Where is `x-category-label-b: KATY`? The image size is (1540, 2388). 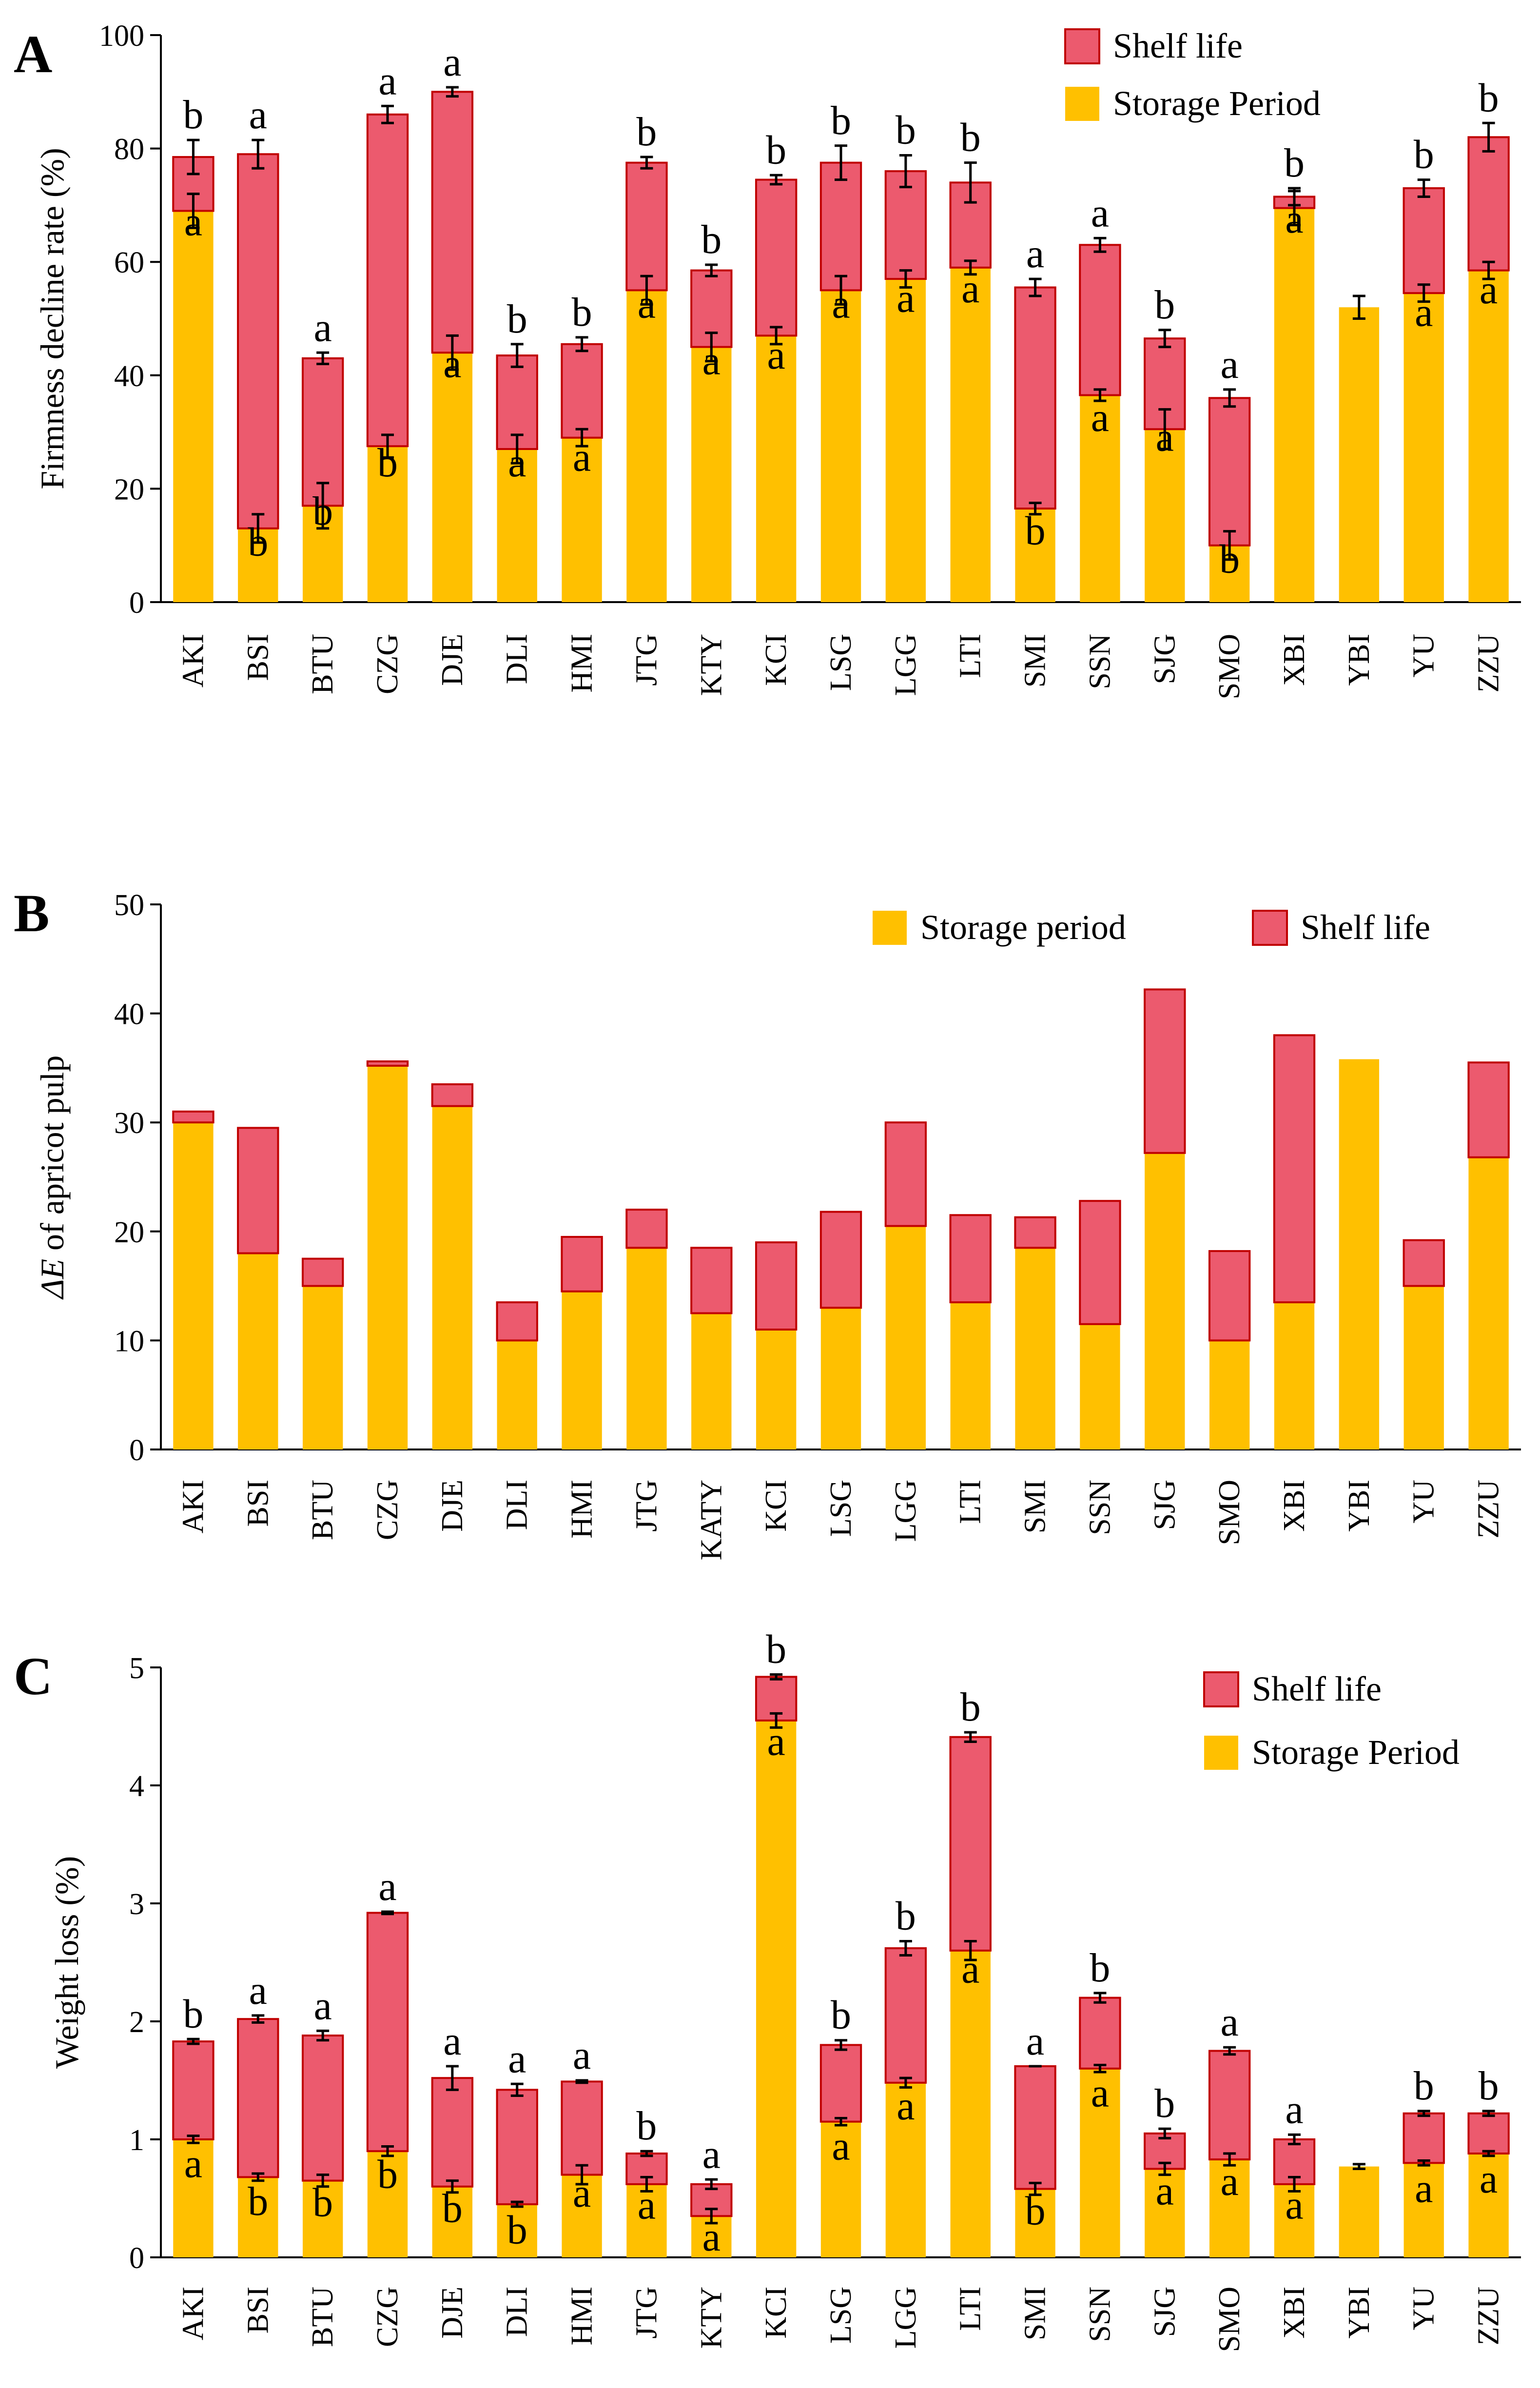 x-category-label-b: KATY is located at coordinates (712, 1520).